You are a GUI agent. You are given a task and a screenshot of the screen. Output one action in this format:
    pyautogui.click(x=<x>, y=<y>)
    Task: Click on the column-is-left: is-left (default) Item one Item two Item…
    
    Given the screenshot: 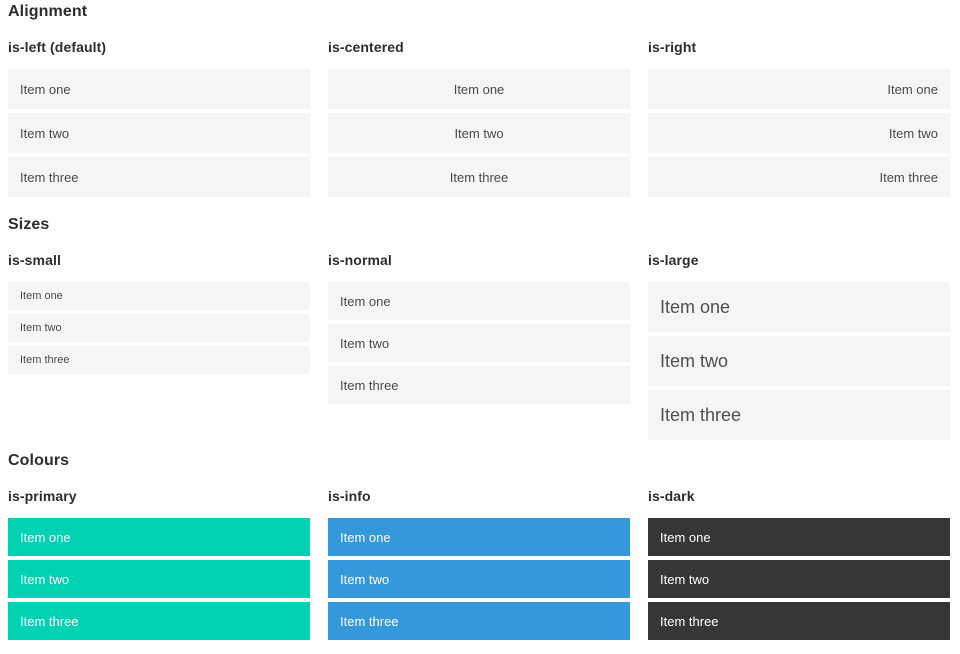 What is the action you would take?
    pyautogui.click(x=159, y=118)
    